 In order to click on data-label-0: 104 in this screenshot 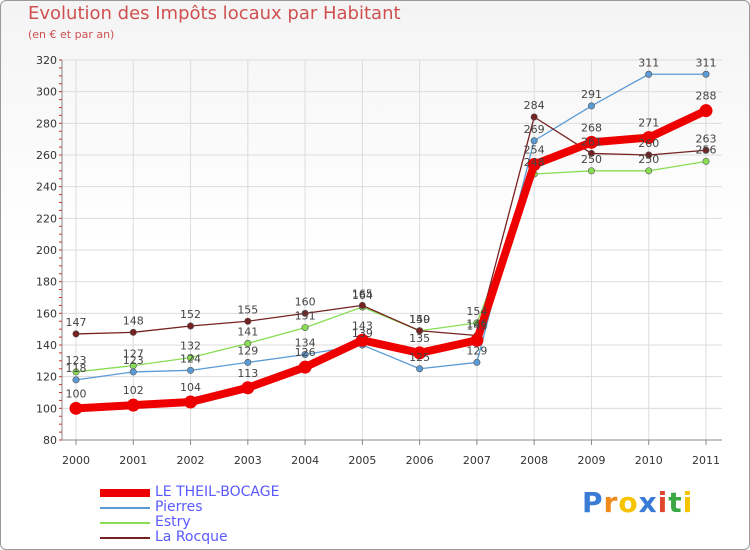, I will do `click(190, 387)`.